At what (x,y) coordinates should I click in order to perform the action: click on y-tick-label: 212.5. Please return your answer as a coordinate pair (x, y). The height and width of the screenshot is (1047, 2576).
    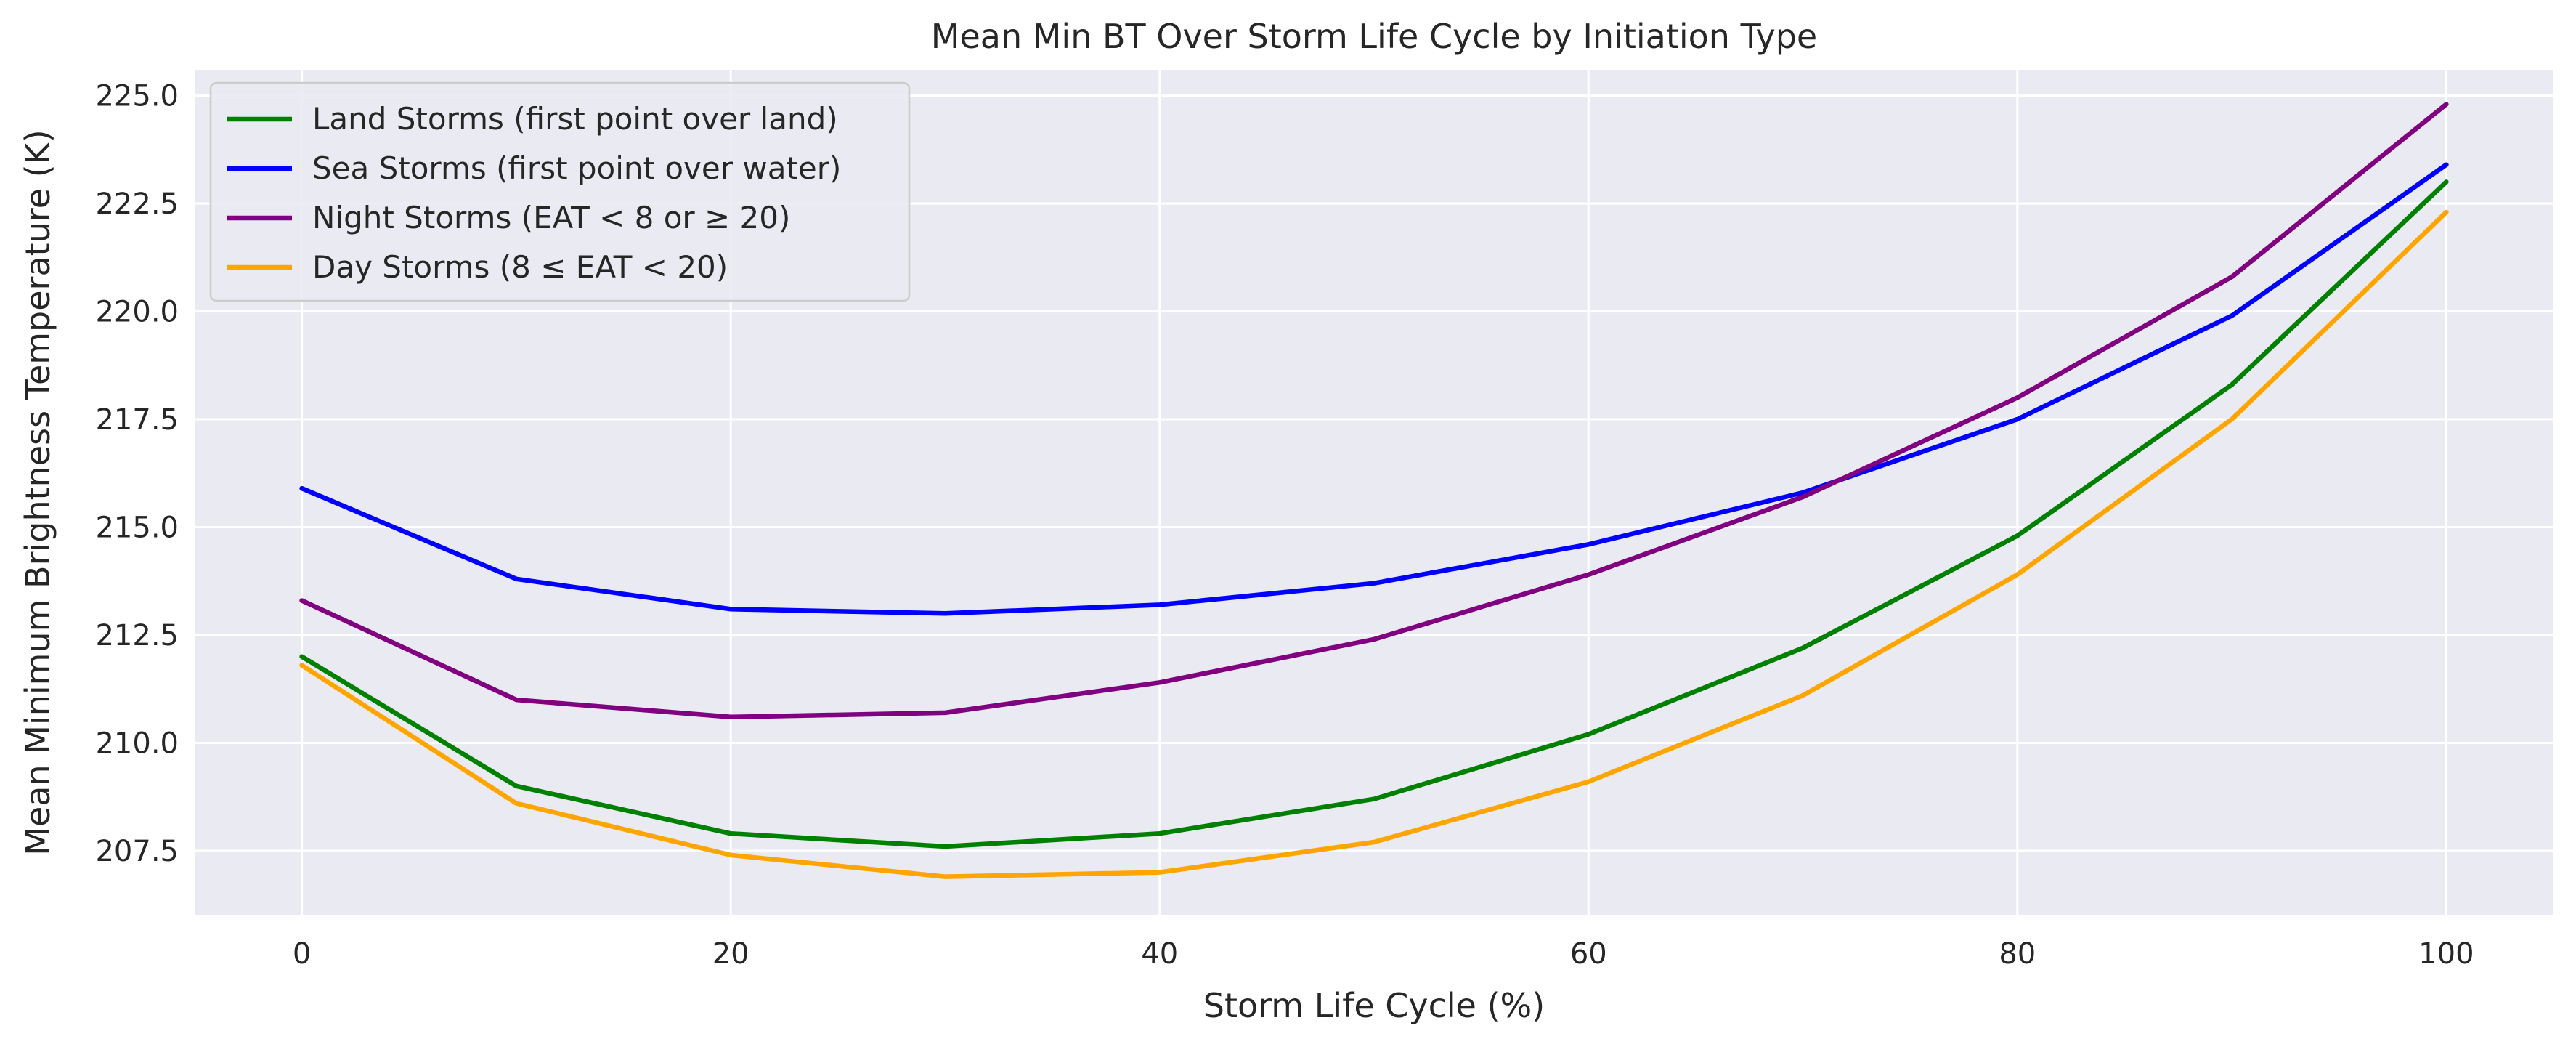
    Looking at the image, I should click on (137, 635).